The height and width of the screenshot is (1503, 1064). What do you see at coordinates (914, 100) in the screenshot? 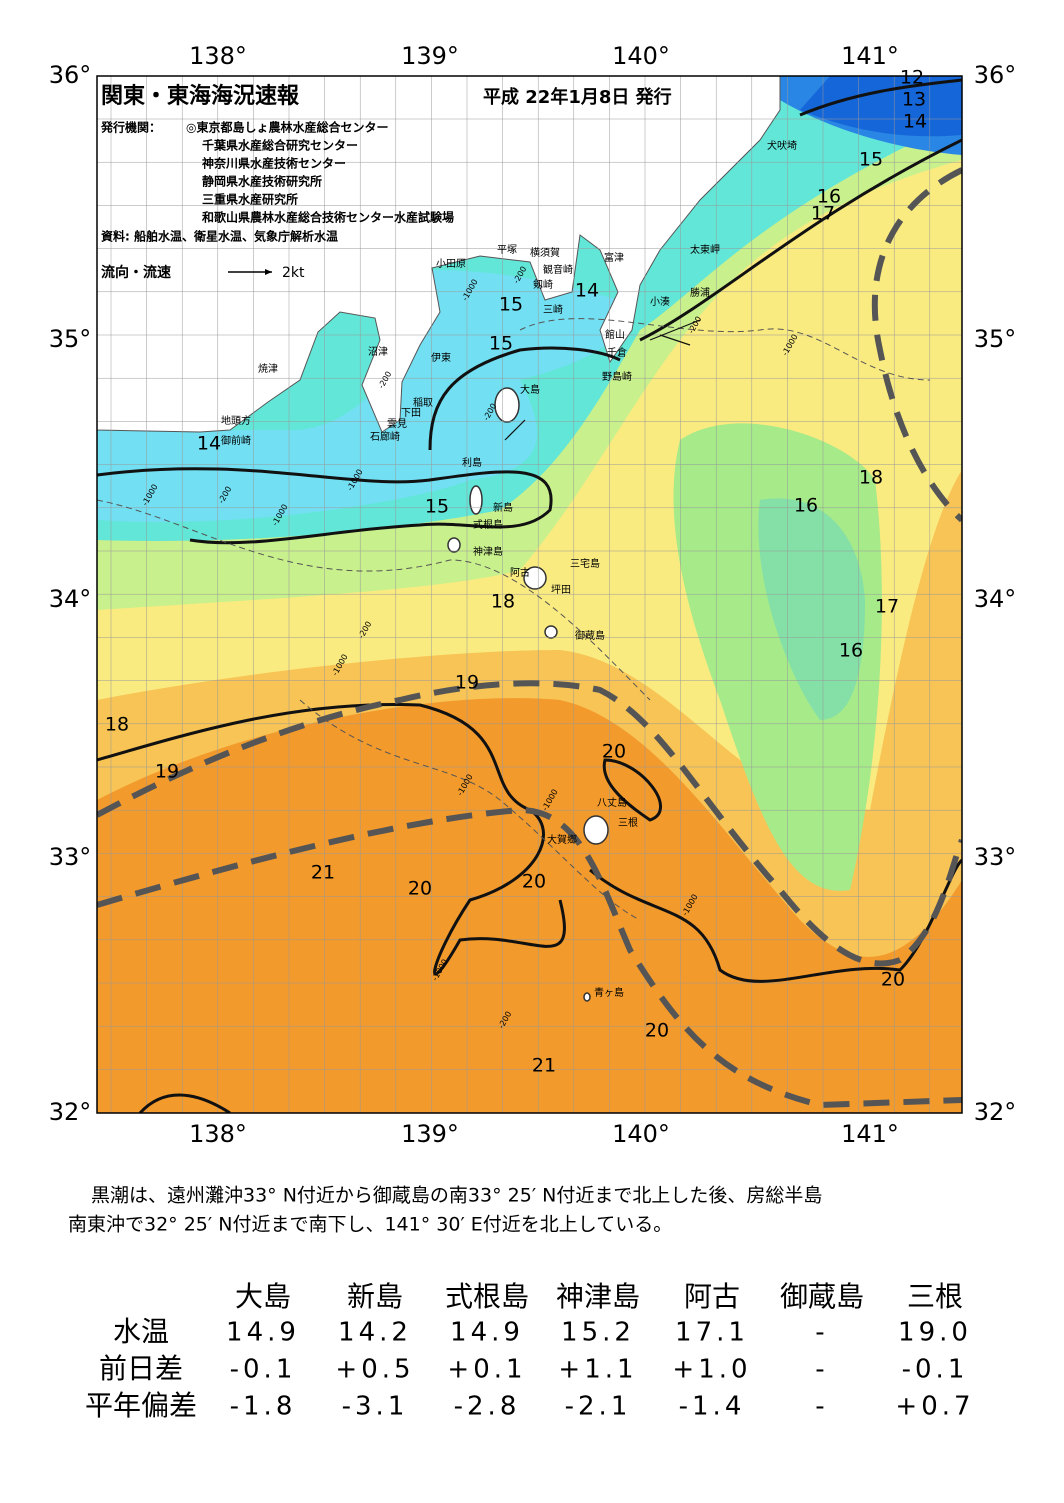
I see `contour-label: 13` at bounding box center [914, 100].